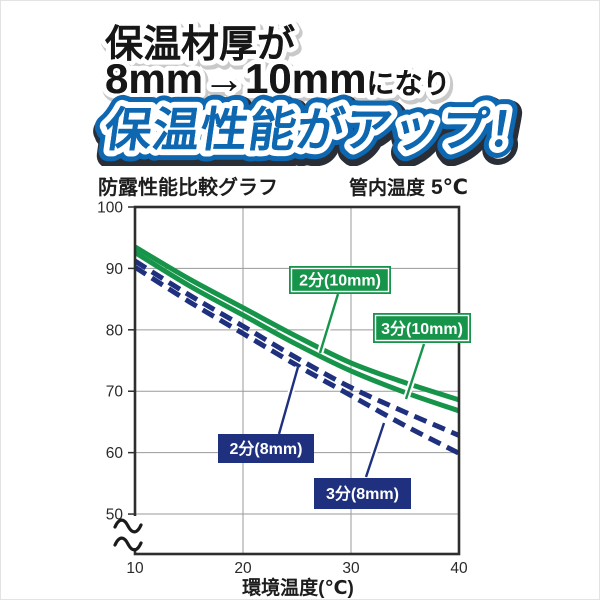  I want to click on headline-line2-outline: 8mm→10mmになり, so click(277, 78).